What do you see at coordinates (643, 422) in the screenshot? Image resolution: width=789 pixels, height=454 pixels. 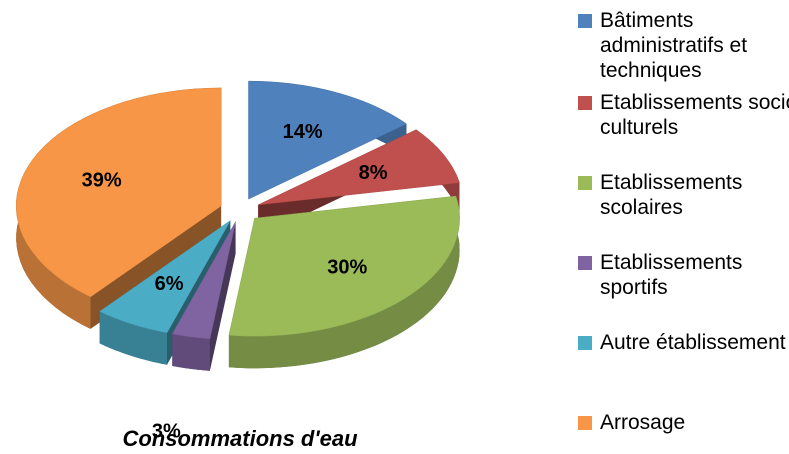 I see `legend-label: Arrosage` at bounding box center [643, 422].